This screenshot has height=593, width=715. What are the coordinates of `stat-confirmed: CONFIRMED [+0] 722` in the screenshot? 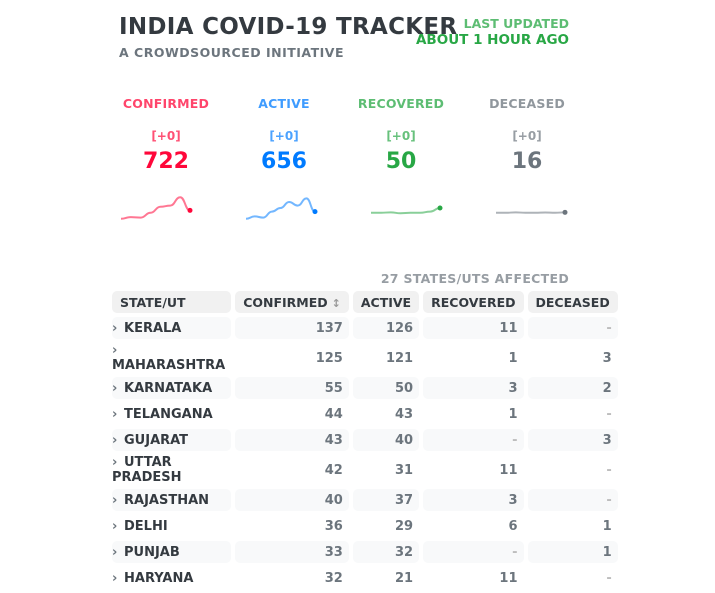 It's located at (166, 135).